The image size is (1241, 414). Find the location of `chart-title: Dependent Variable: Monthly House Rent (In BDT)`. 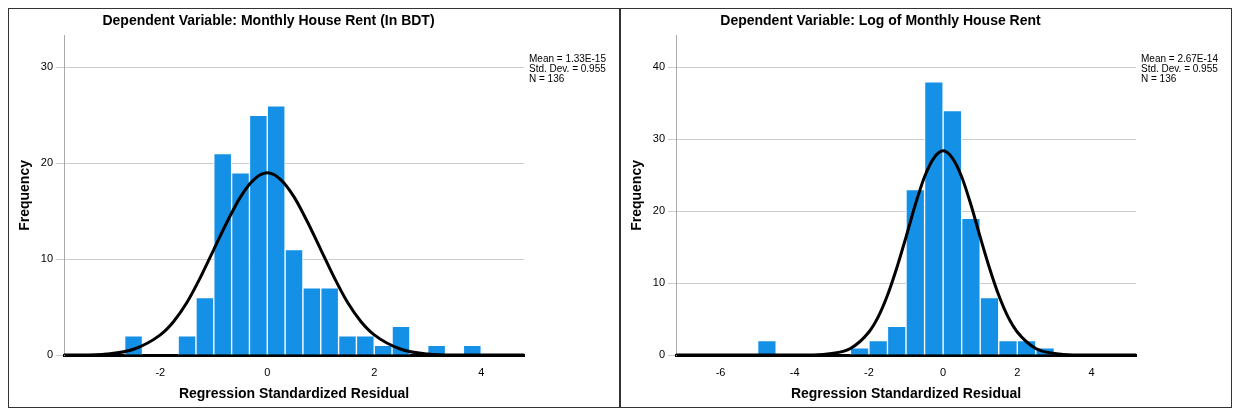

chart-title: Dependent Variable: Monthly House Rent (In BDT) is located at coordinates (268, 20).